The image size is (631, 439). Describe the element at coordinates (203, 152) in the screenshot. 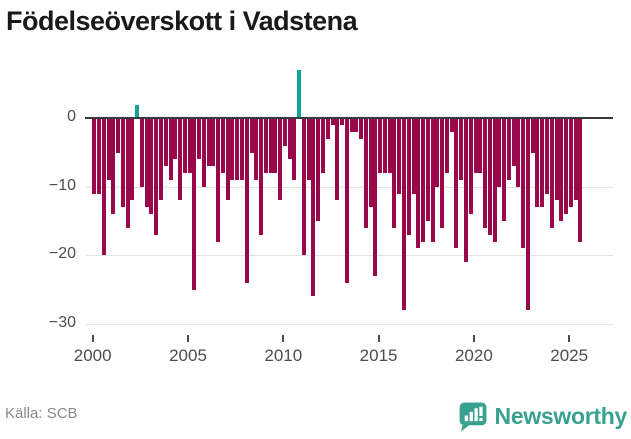

I see `bar-2005Q4` at that location.